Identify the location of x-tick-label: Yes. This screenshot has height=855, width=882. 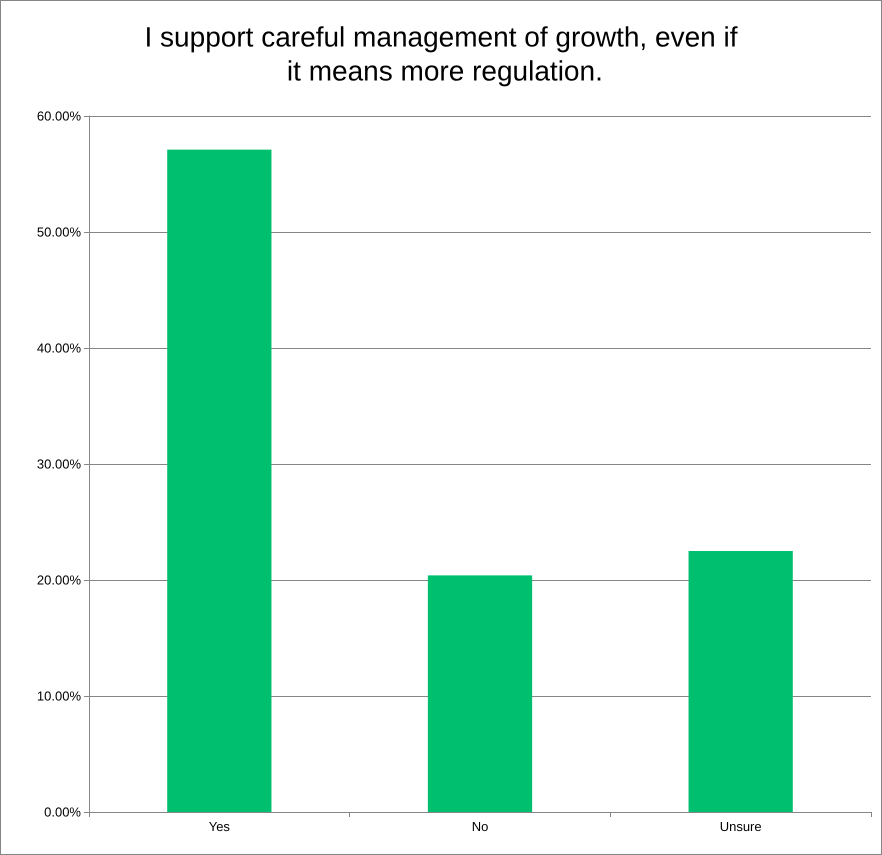
(219, 826).